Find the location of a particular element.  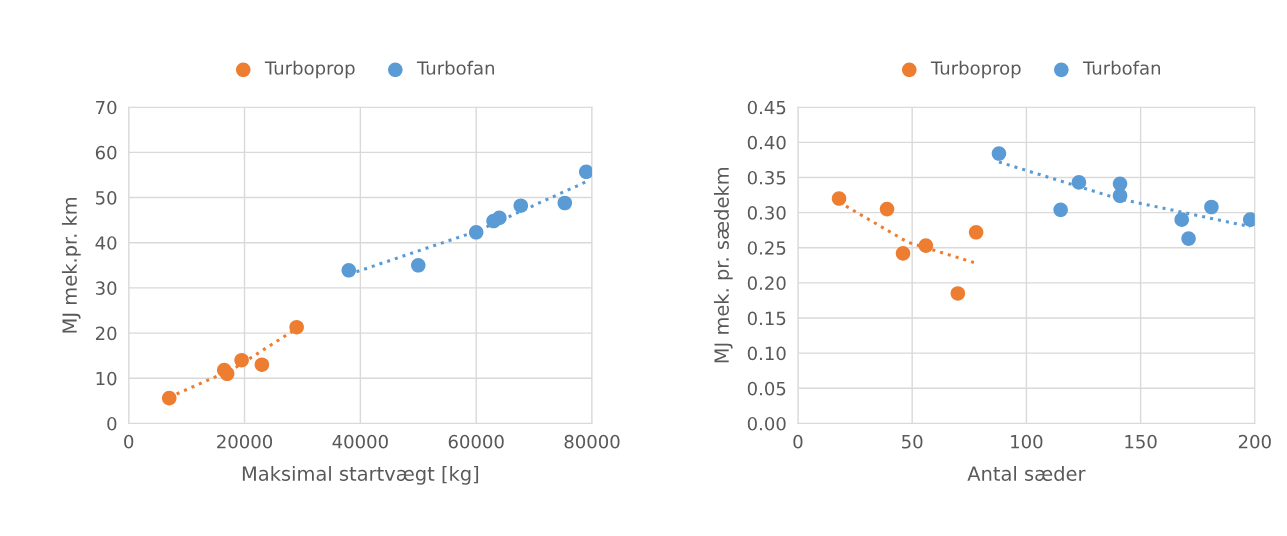

y-tick-label: 0.35 is located at coordinates (766, 177).